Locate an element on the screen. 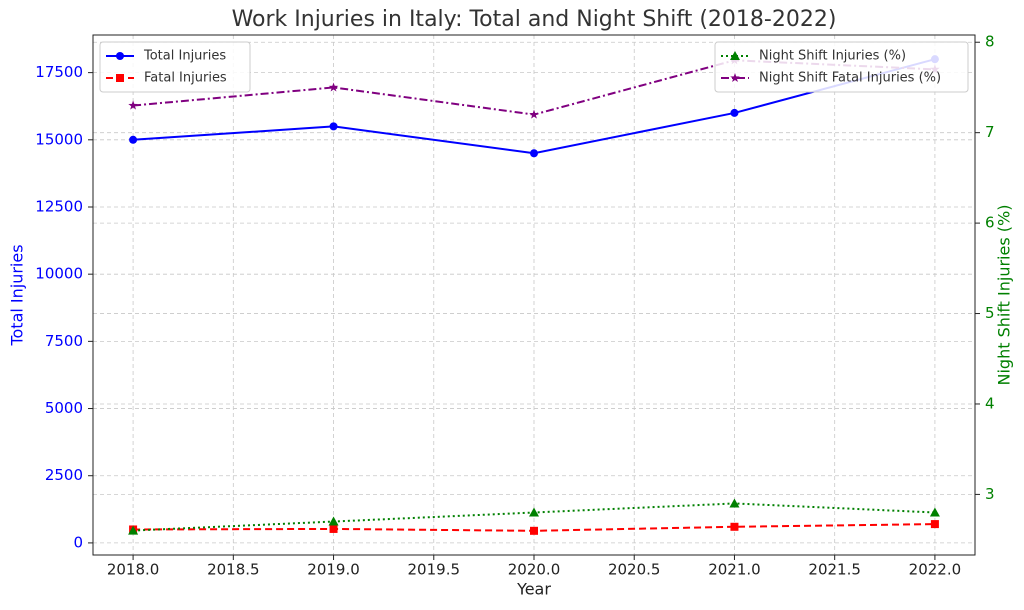 The height and width of the screenshot is (610, 1024). y2-tick-label: 3 is located at coordinates (990, 494).